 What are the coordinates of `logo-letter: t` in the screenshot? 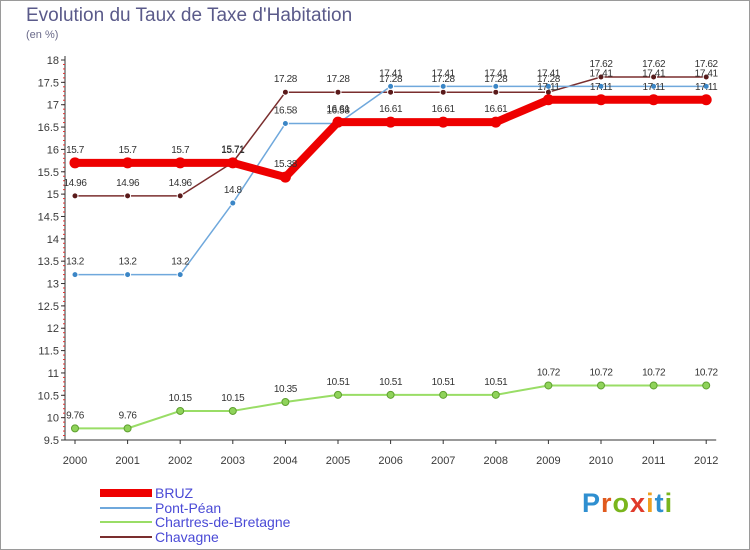 It's located at (659, 503).